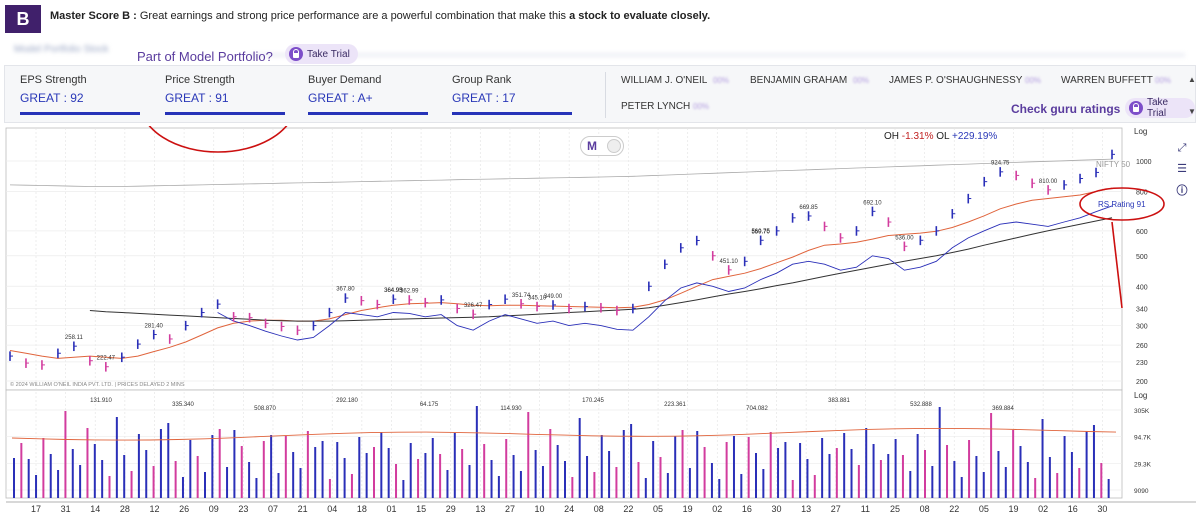 This screenshot has width=1200, height=516. What do you see at coordinates (521, 296) in the screenshot?
I see `price-label: 351.74` at bounding box center [521, 296].